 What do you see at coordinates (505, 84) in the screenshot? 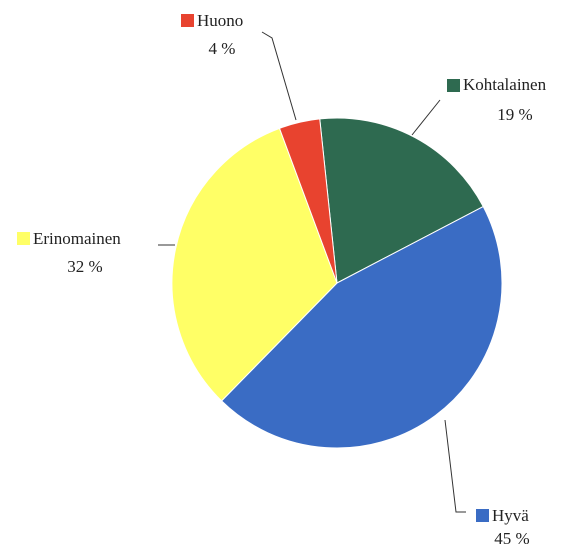
I see `slice-label: Kohtalainen` at bounding box center [505, 84].